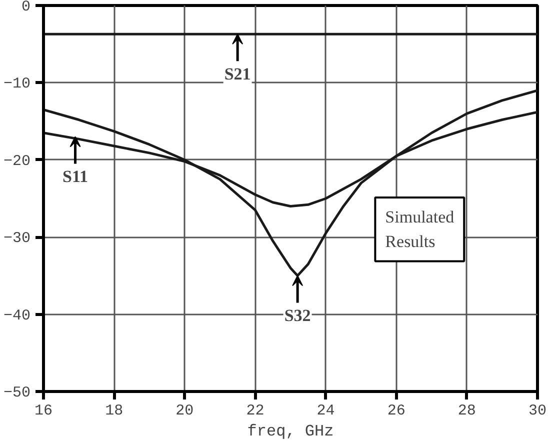 Image resolution: width=557 pixels, height=443 pixels. I want to click on annotation: S21, so click(237, 74).